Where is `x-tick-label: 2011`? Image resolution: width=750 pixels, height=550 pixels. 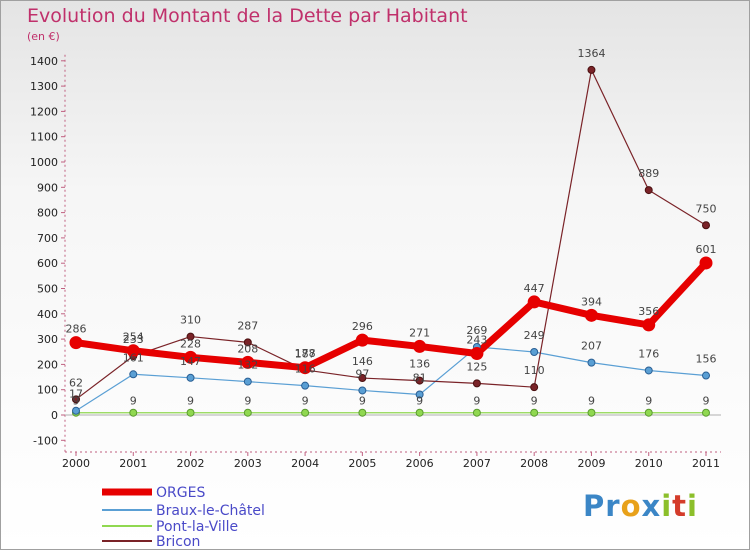 x-tick-label: 2011 is located at coordinates (706, 463).